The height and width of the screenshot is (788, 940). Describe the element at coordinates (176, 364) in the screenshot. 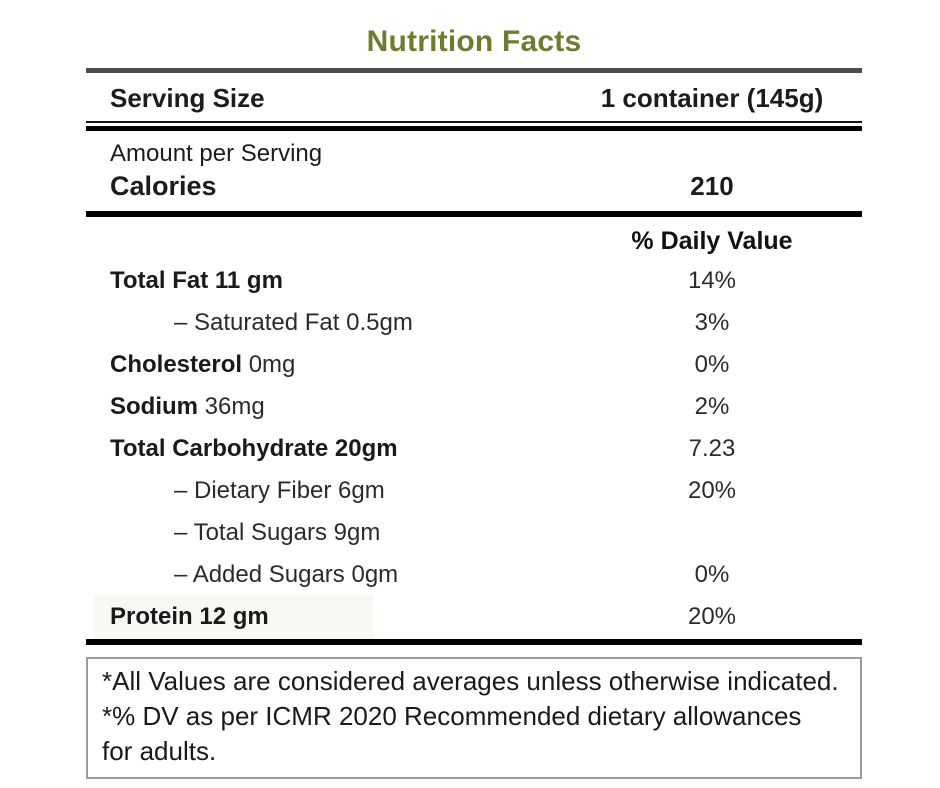

I see `nutrient-label: Cholesterol` at that location.